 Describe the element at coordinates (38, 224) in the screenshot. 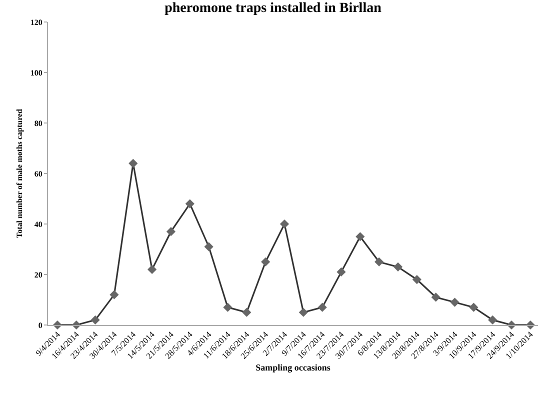

I see `y-tick-label: 40` at that location.